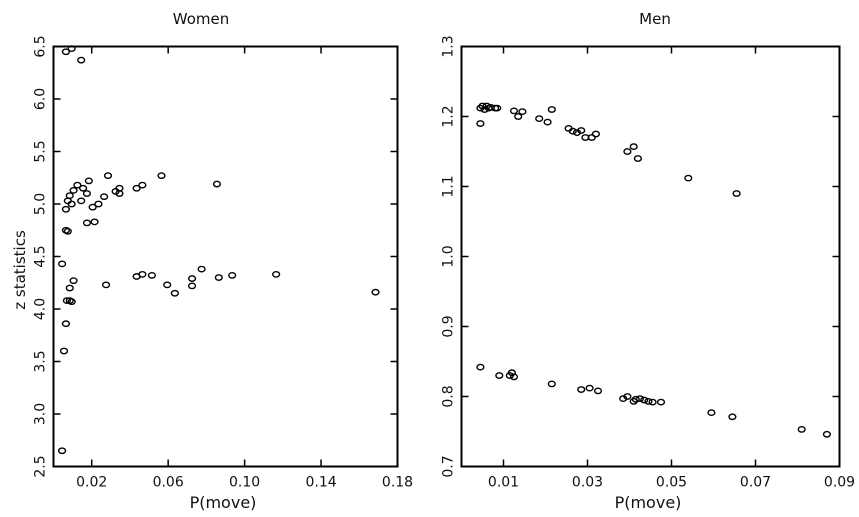  What do you see at coordinates (41, 46) in the screenshot?
I see `women-y-tick-label: 6.5` at bounding box center [41, 46].